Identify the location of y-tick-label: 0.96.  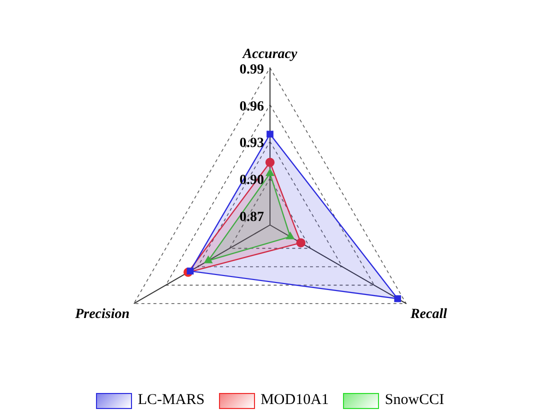
(252, 106).